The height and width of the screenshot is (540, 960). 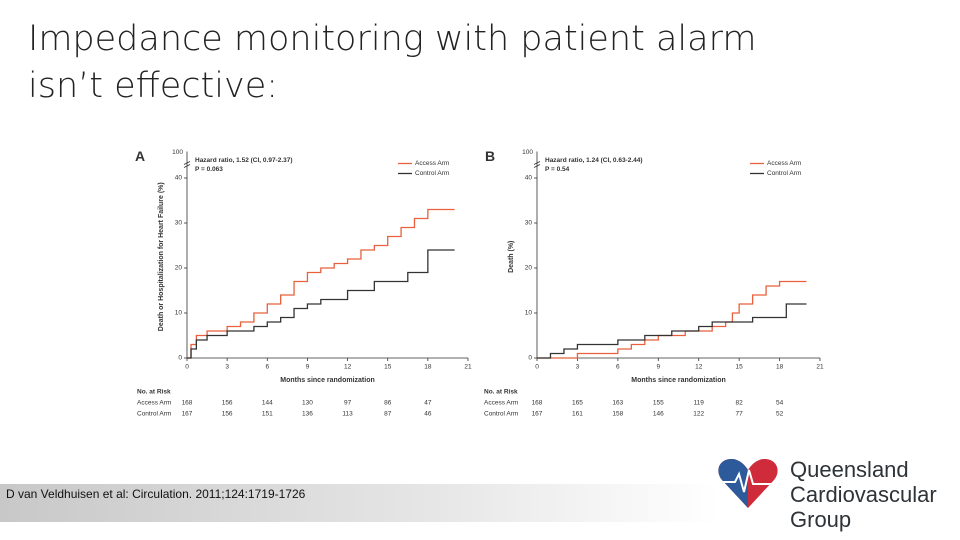 I want to click on logo-text: Cardiovascular, so click(x=863, y=494).